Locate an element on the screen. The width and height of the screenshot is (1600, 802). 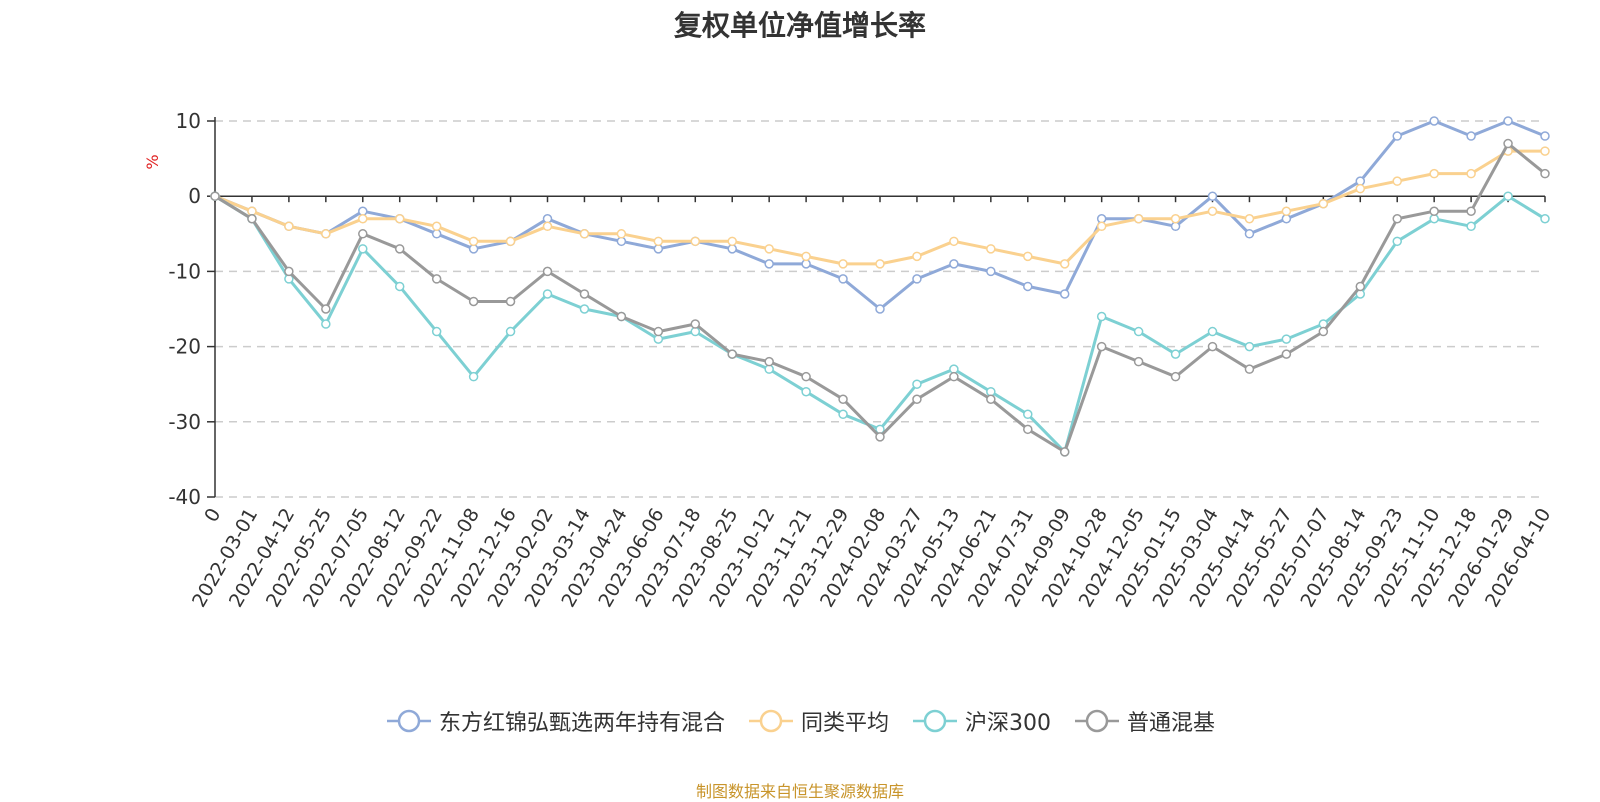
y-axis-unit: % is located at coordinates (152, 161).